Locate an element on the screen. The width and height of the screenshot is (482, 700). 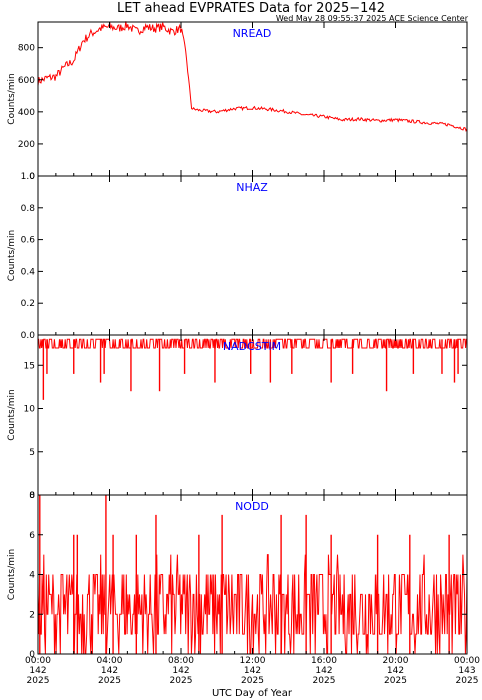
y-tick-label: 2 is located at coordinates (32, 615).